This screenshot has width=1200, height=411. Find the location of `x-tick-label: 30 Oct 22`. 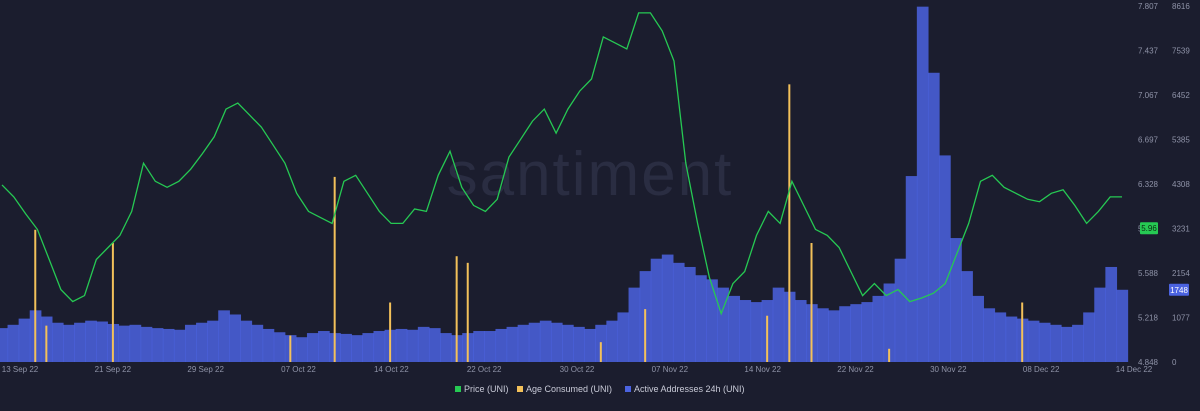

x-tick-label: 30 Oct 22 is located at coordinates (577, 369).